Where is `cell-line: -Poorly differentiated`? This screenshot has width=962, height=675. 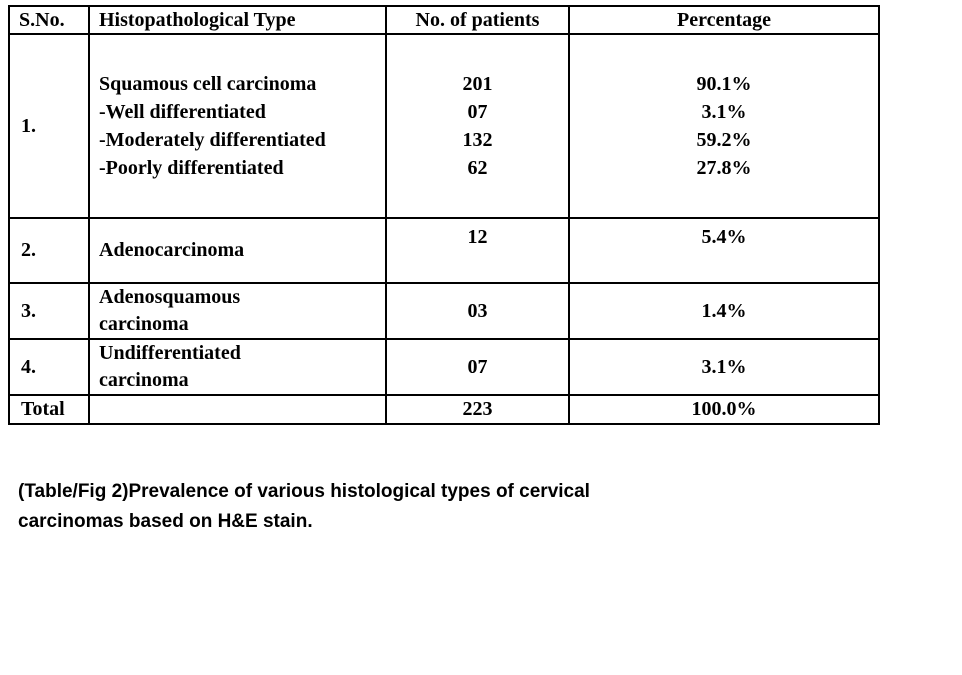
cell-line: -Poorly differentiated is located at coordinates (191, 168).